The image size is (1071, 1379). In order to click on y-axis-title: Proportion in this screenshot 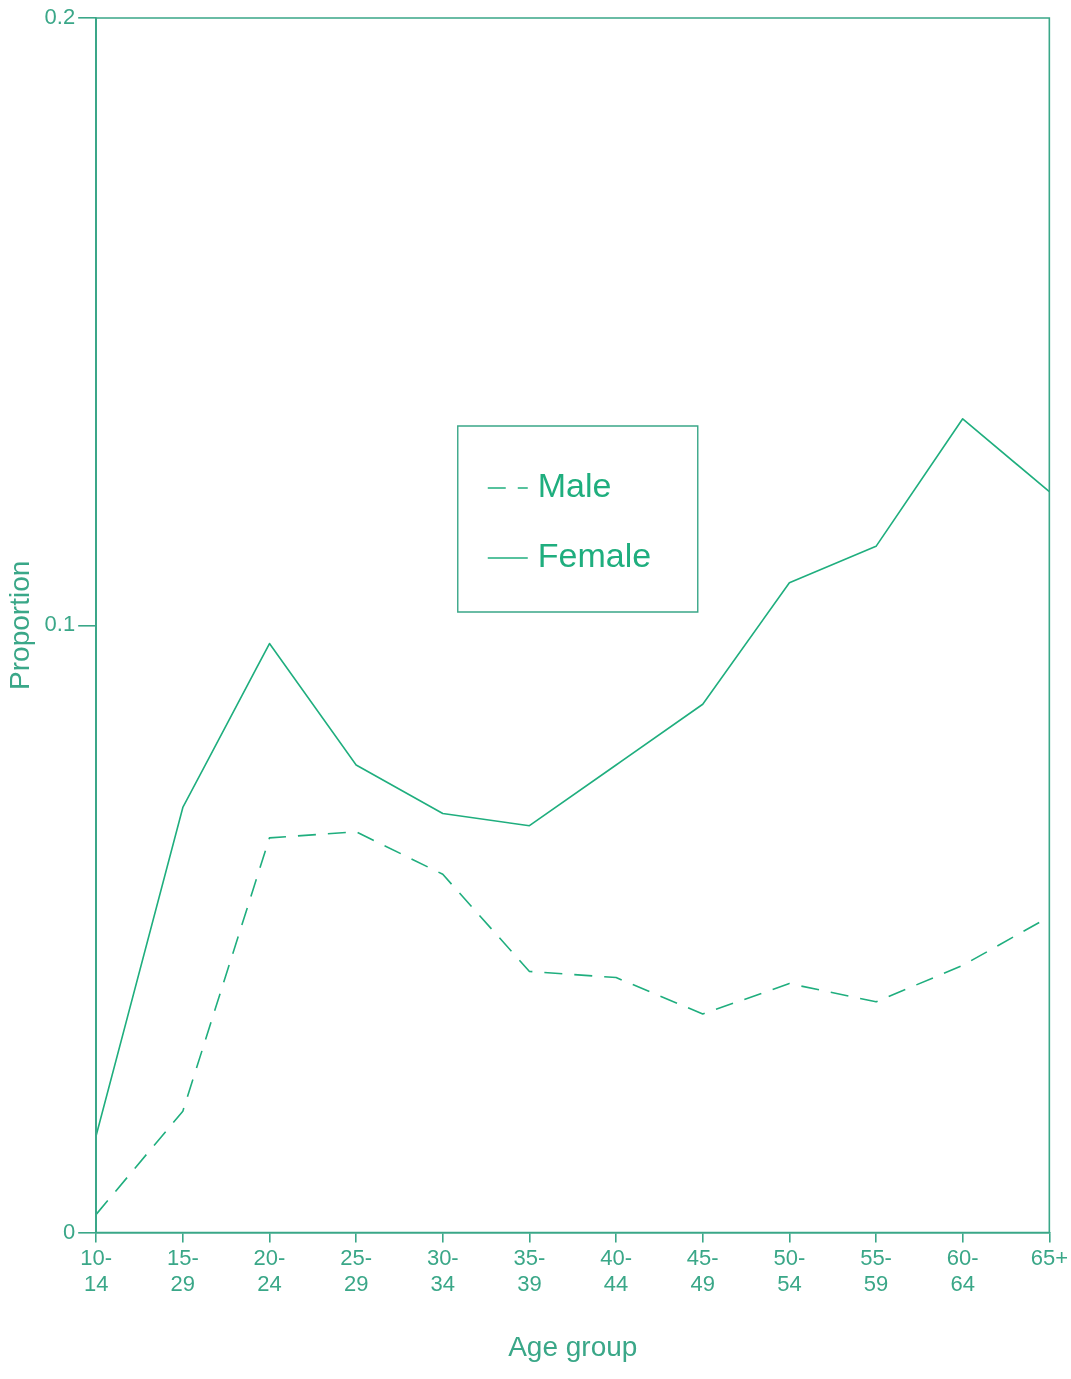, I will do `click(19, 625)`.